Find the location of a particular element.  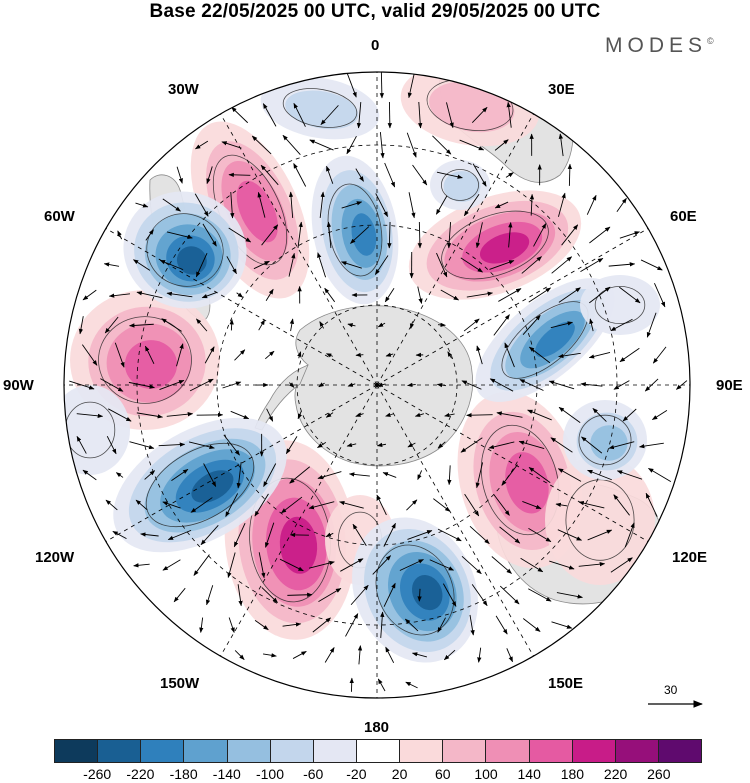

contour-line is located at coordinates (495, 245).